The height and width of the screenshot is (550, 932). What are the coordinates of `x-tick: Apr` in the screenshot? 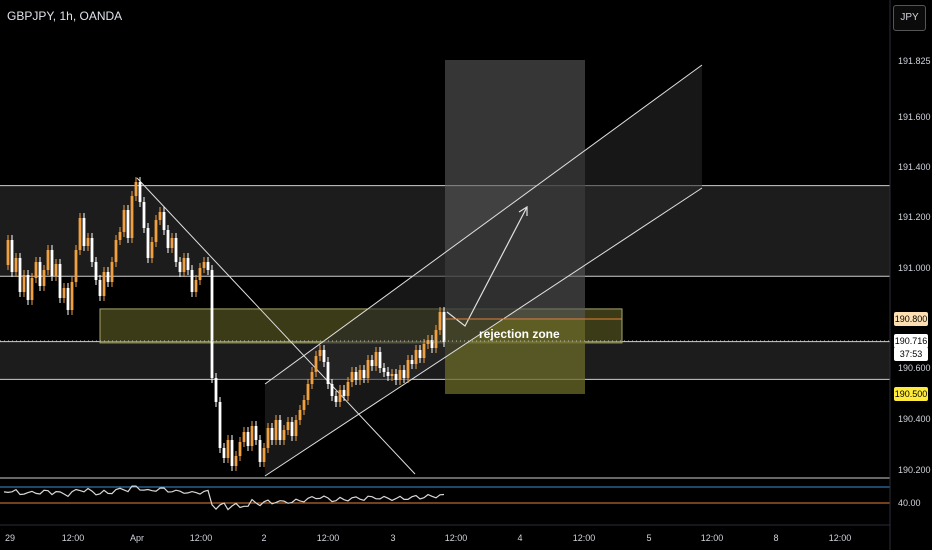 It's located at (137, 538).